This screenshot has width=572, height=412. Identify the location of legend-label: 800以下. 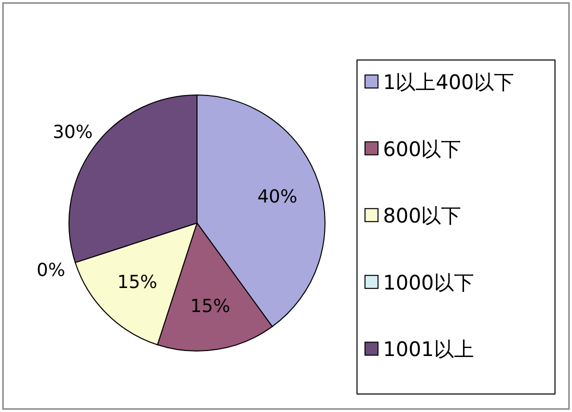
(422, 216).